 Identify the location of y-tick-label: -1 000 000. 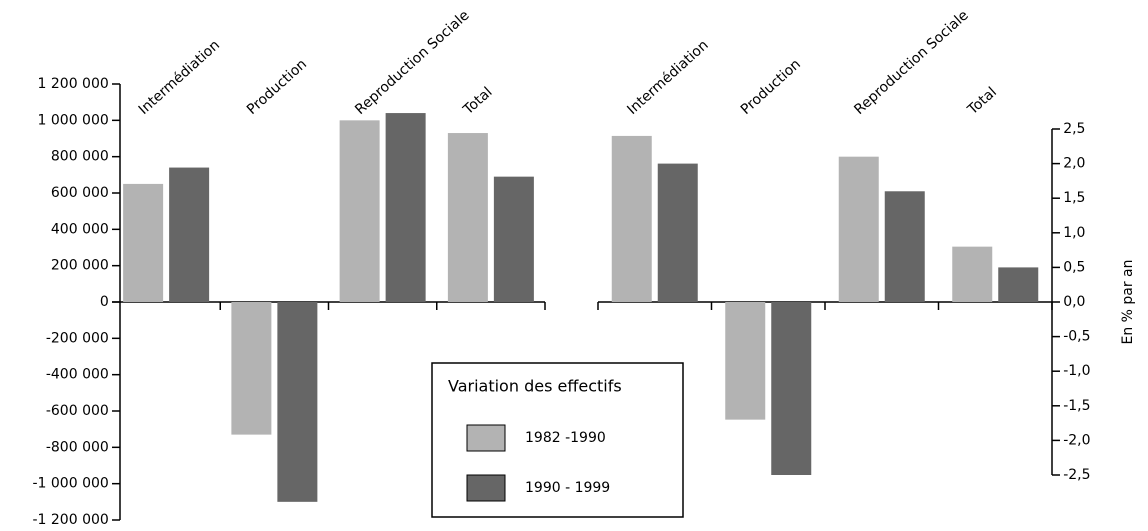
(70, 484).